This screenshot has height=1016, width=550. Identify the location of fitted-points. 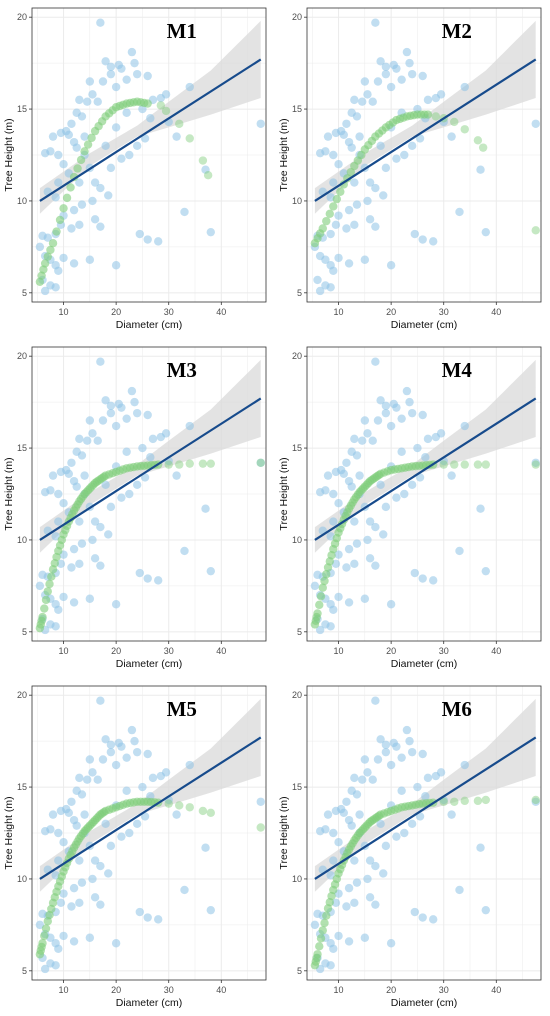
(150, 545).